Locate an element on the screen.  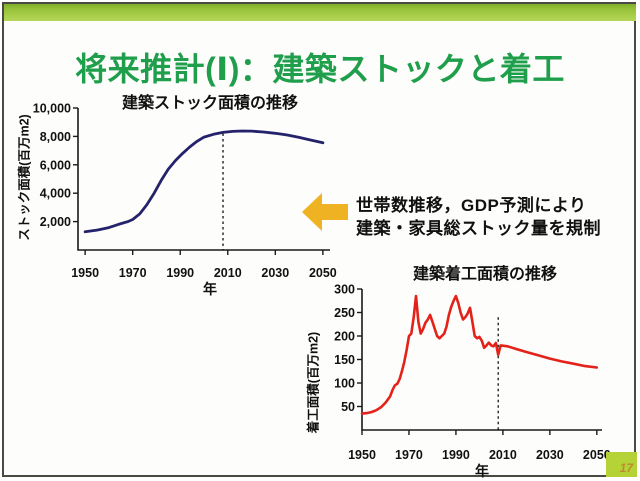
starts-chart-y-axis-label: 着工面積(百万m2) is located at coordinates (313, 382).